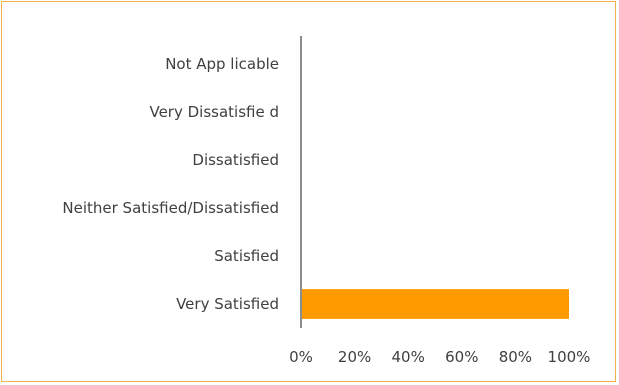 This screenshot has height=385, width=619. Describe the element at coordinates (227, 304) in the screenshot. I see `category-label: Very Satisfied` at that location.